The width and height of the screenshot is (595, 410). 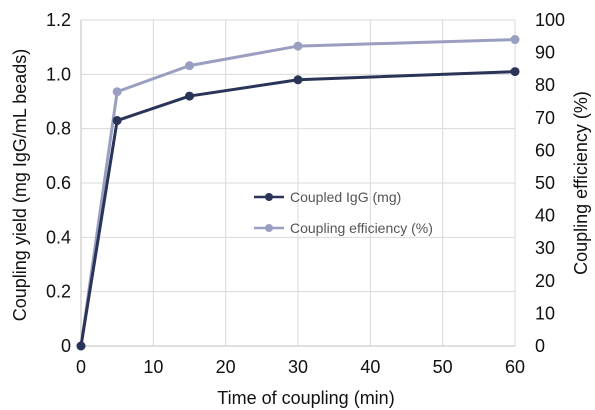 I want to click on x-tick-label: 10, so click(x=153, y=367).